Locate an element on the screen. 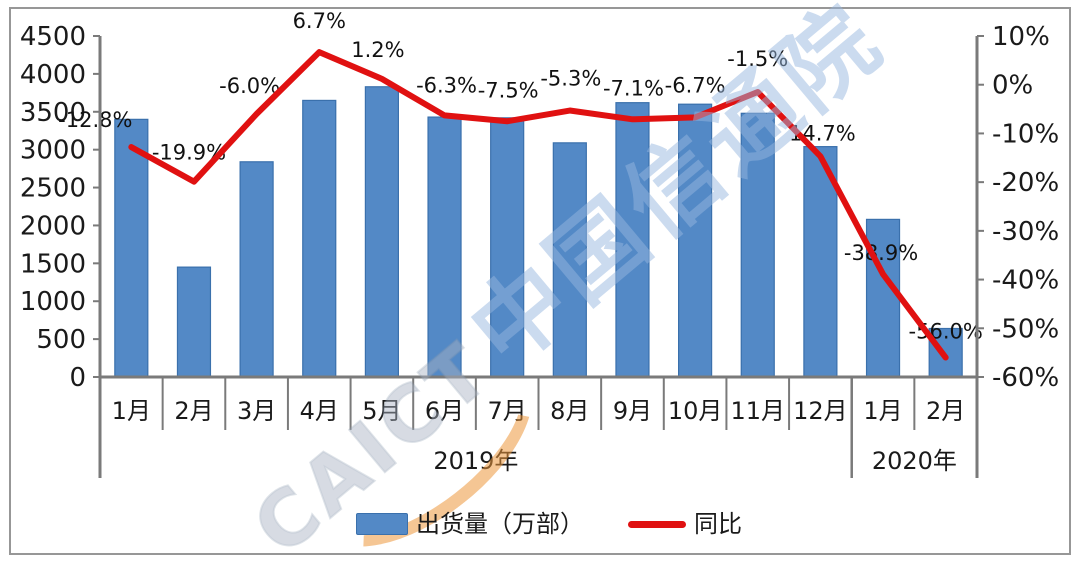 The image size is (1080, 566). y-axis-left: 4500 4000 3500 3000 2500 2000 1500 1000 500 0 is located at coordinates (60, 207).